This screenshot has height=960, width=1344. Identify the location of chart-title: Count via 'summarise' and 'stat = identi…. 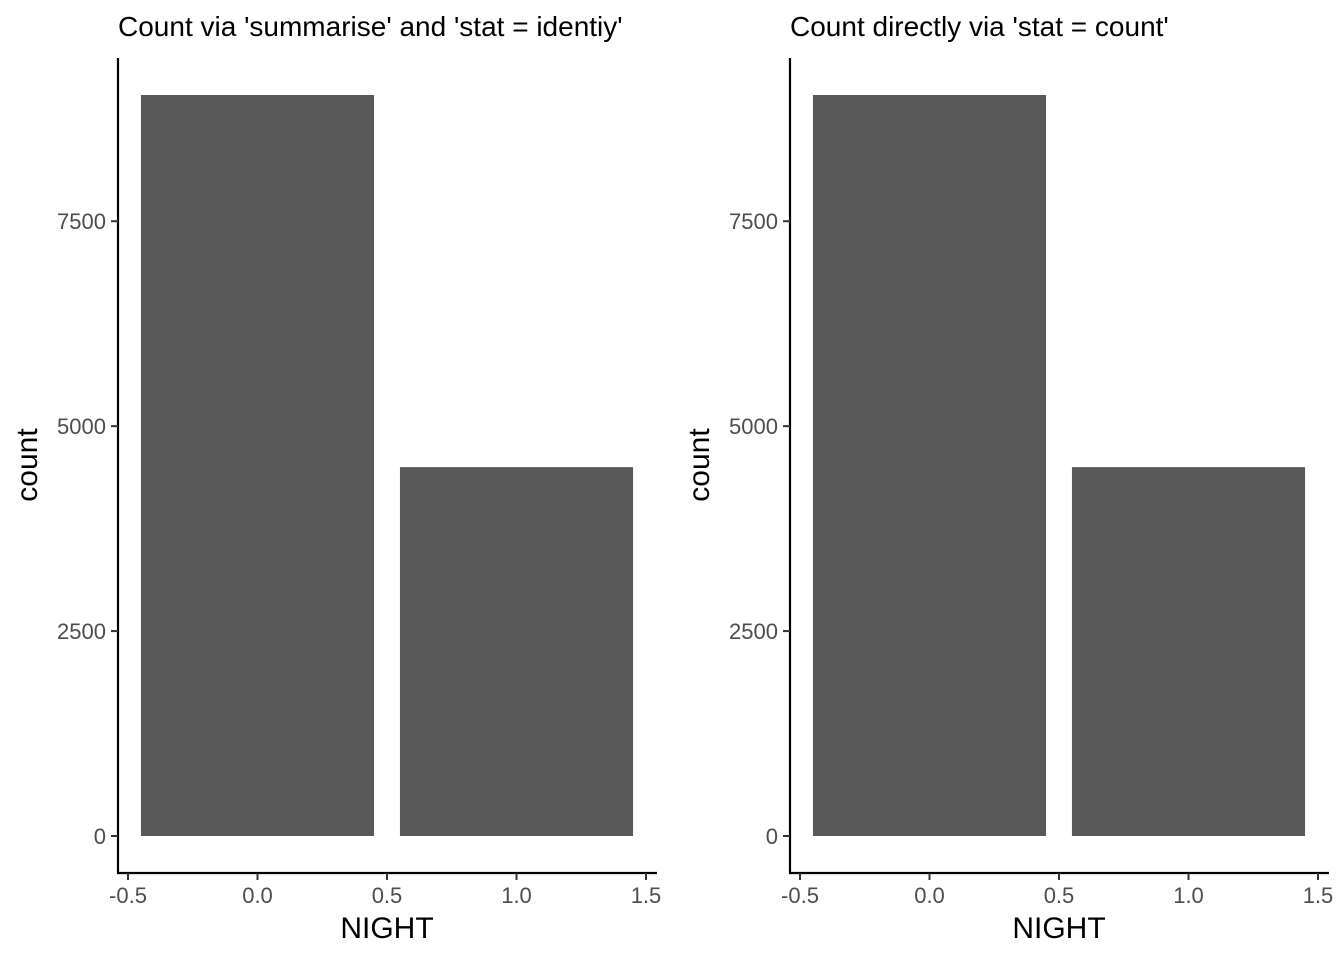
(370, 26).